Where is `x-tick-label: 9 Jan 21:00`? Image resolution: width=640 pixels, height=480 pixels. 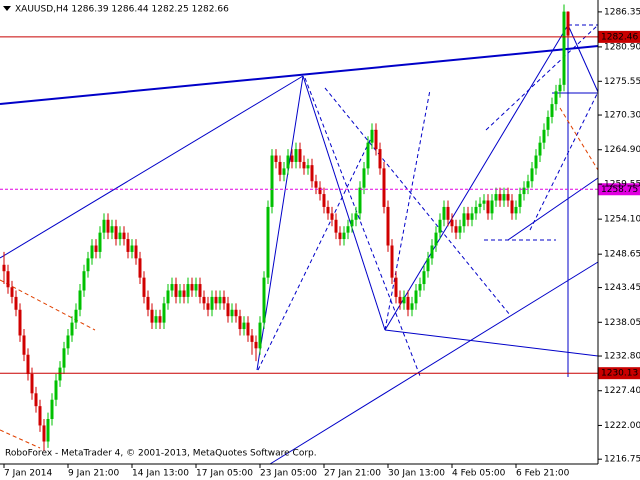 x-tick-label: 9 Jan 21:00 is located at coordinates (94, 474).